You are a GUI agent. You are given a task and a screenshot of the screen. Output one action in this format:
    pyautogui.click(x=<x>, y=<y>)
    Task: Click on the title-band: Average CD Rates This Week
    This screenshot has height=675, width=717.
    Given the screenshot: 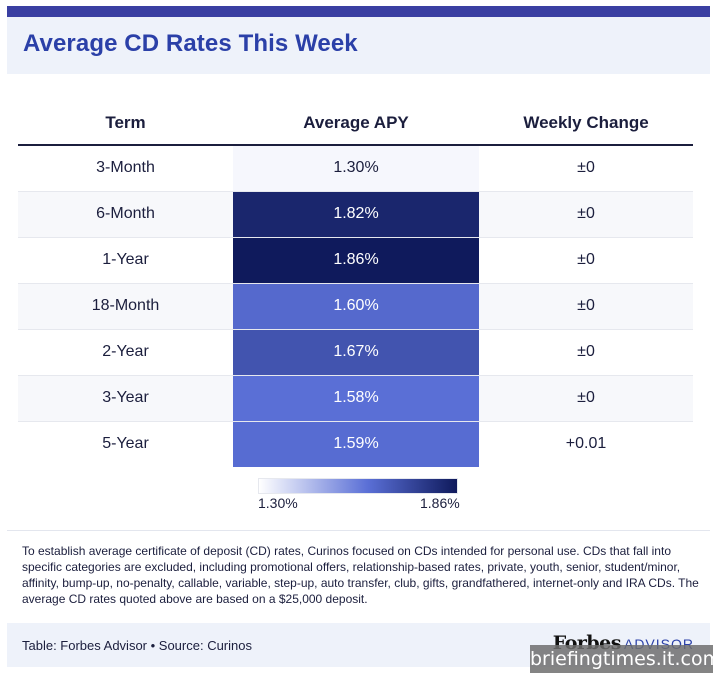 What is the action you would take?
    pyautogui.click(x=358, y=45)
    